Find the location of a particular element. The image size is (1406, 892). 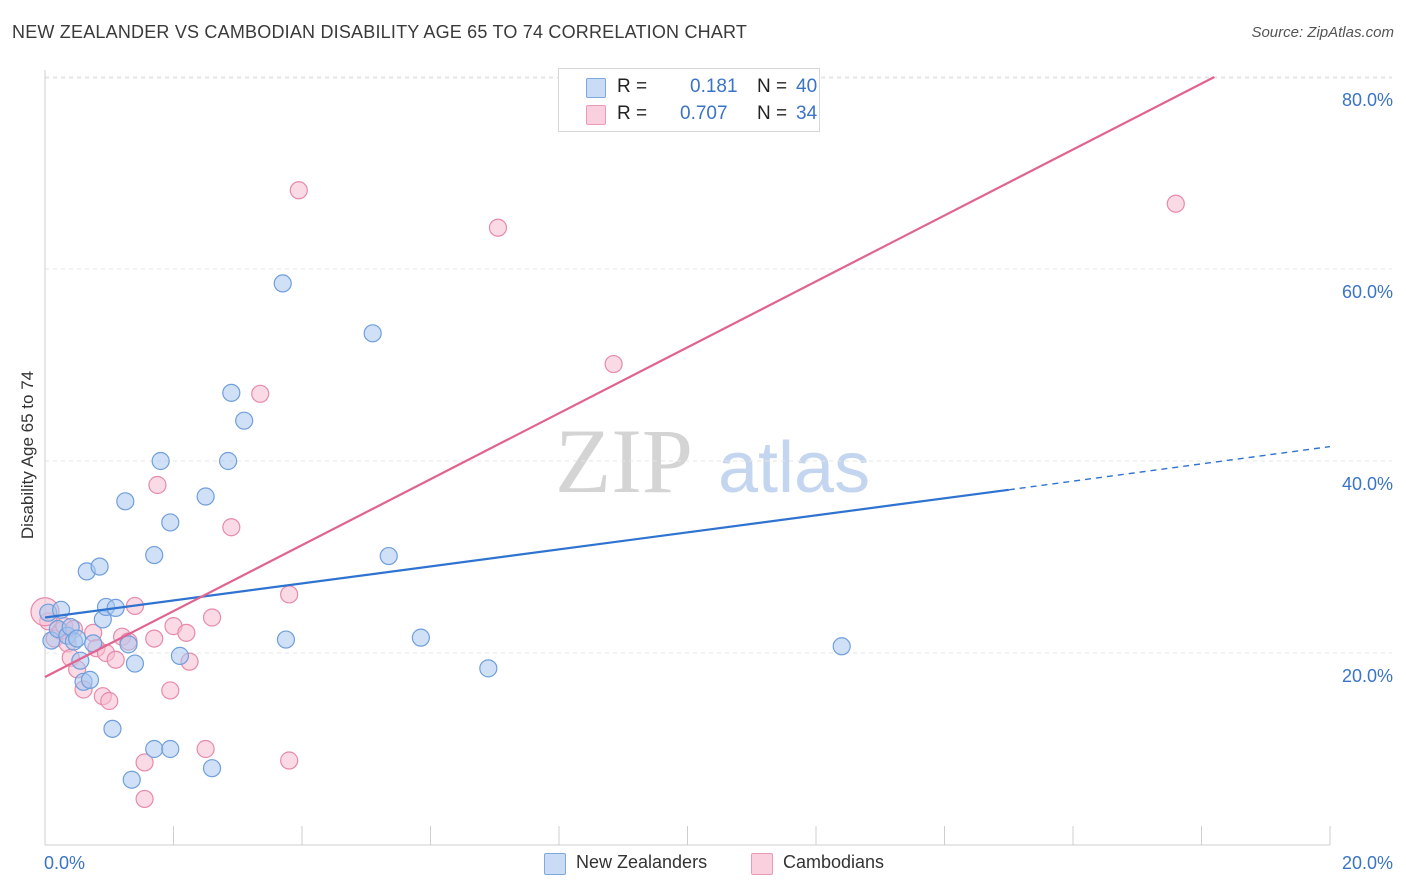

legend-r-value: 0.707 is located at coordinates (704, 113).